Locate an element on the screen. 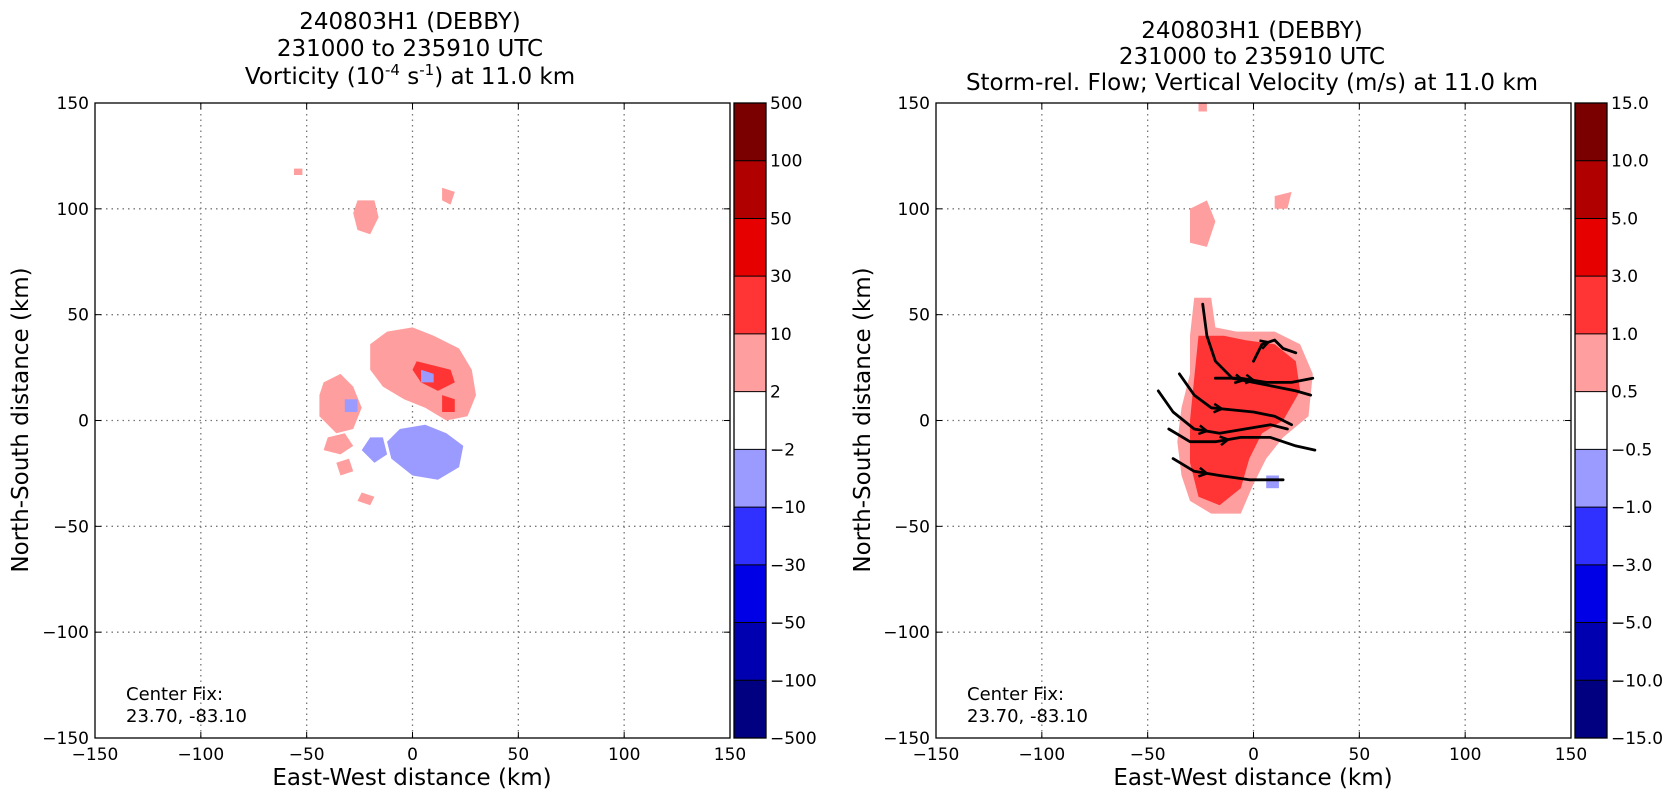 The height and width of the screenshot is (797, 1677). y-tick-label: 100 is located at coordinates (73, 210).